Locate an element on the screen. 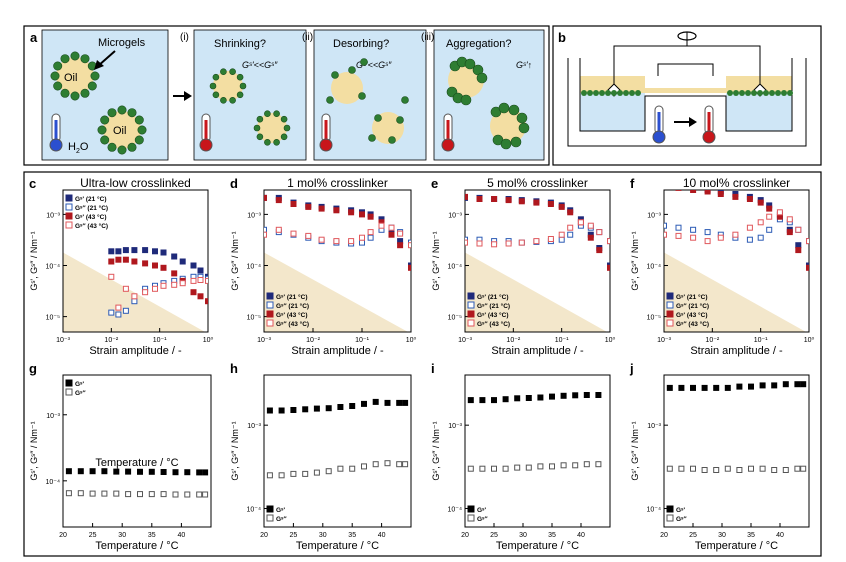  legend-entry: Gˢ' (21 °C) is located at coordinates (692, 297).